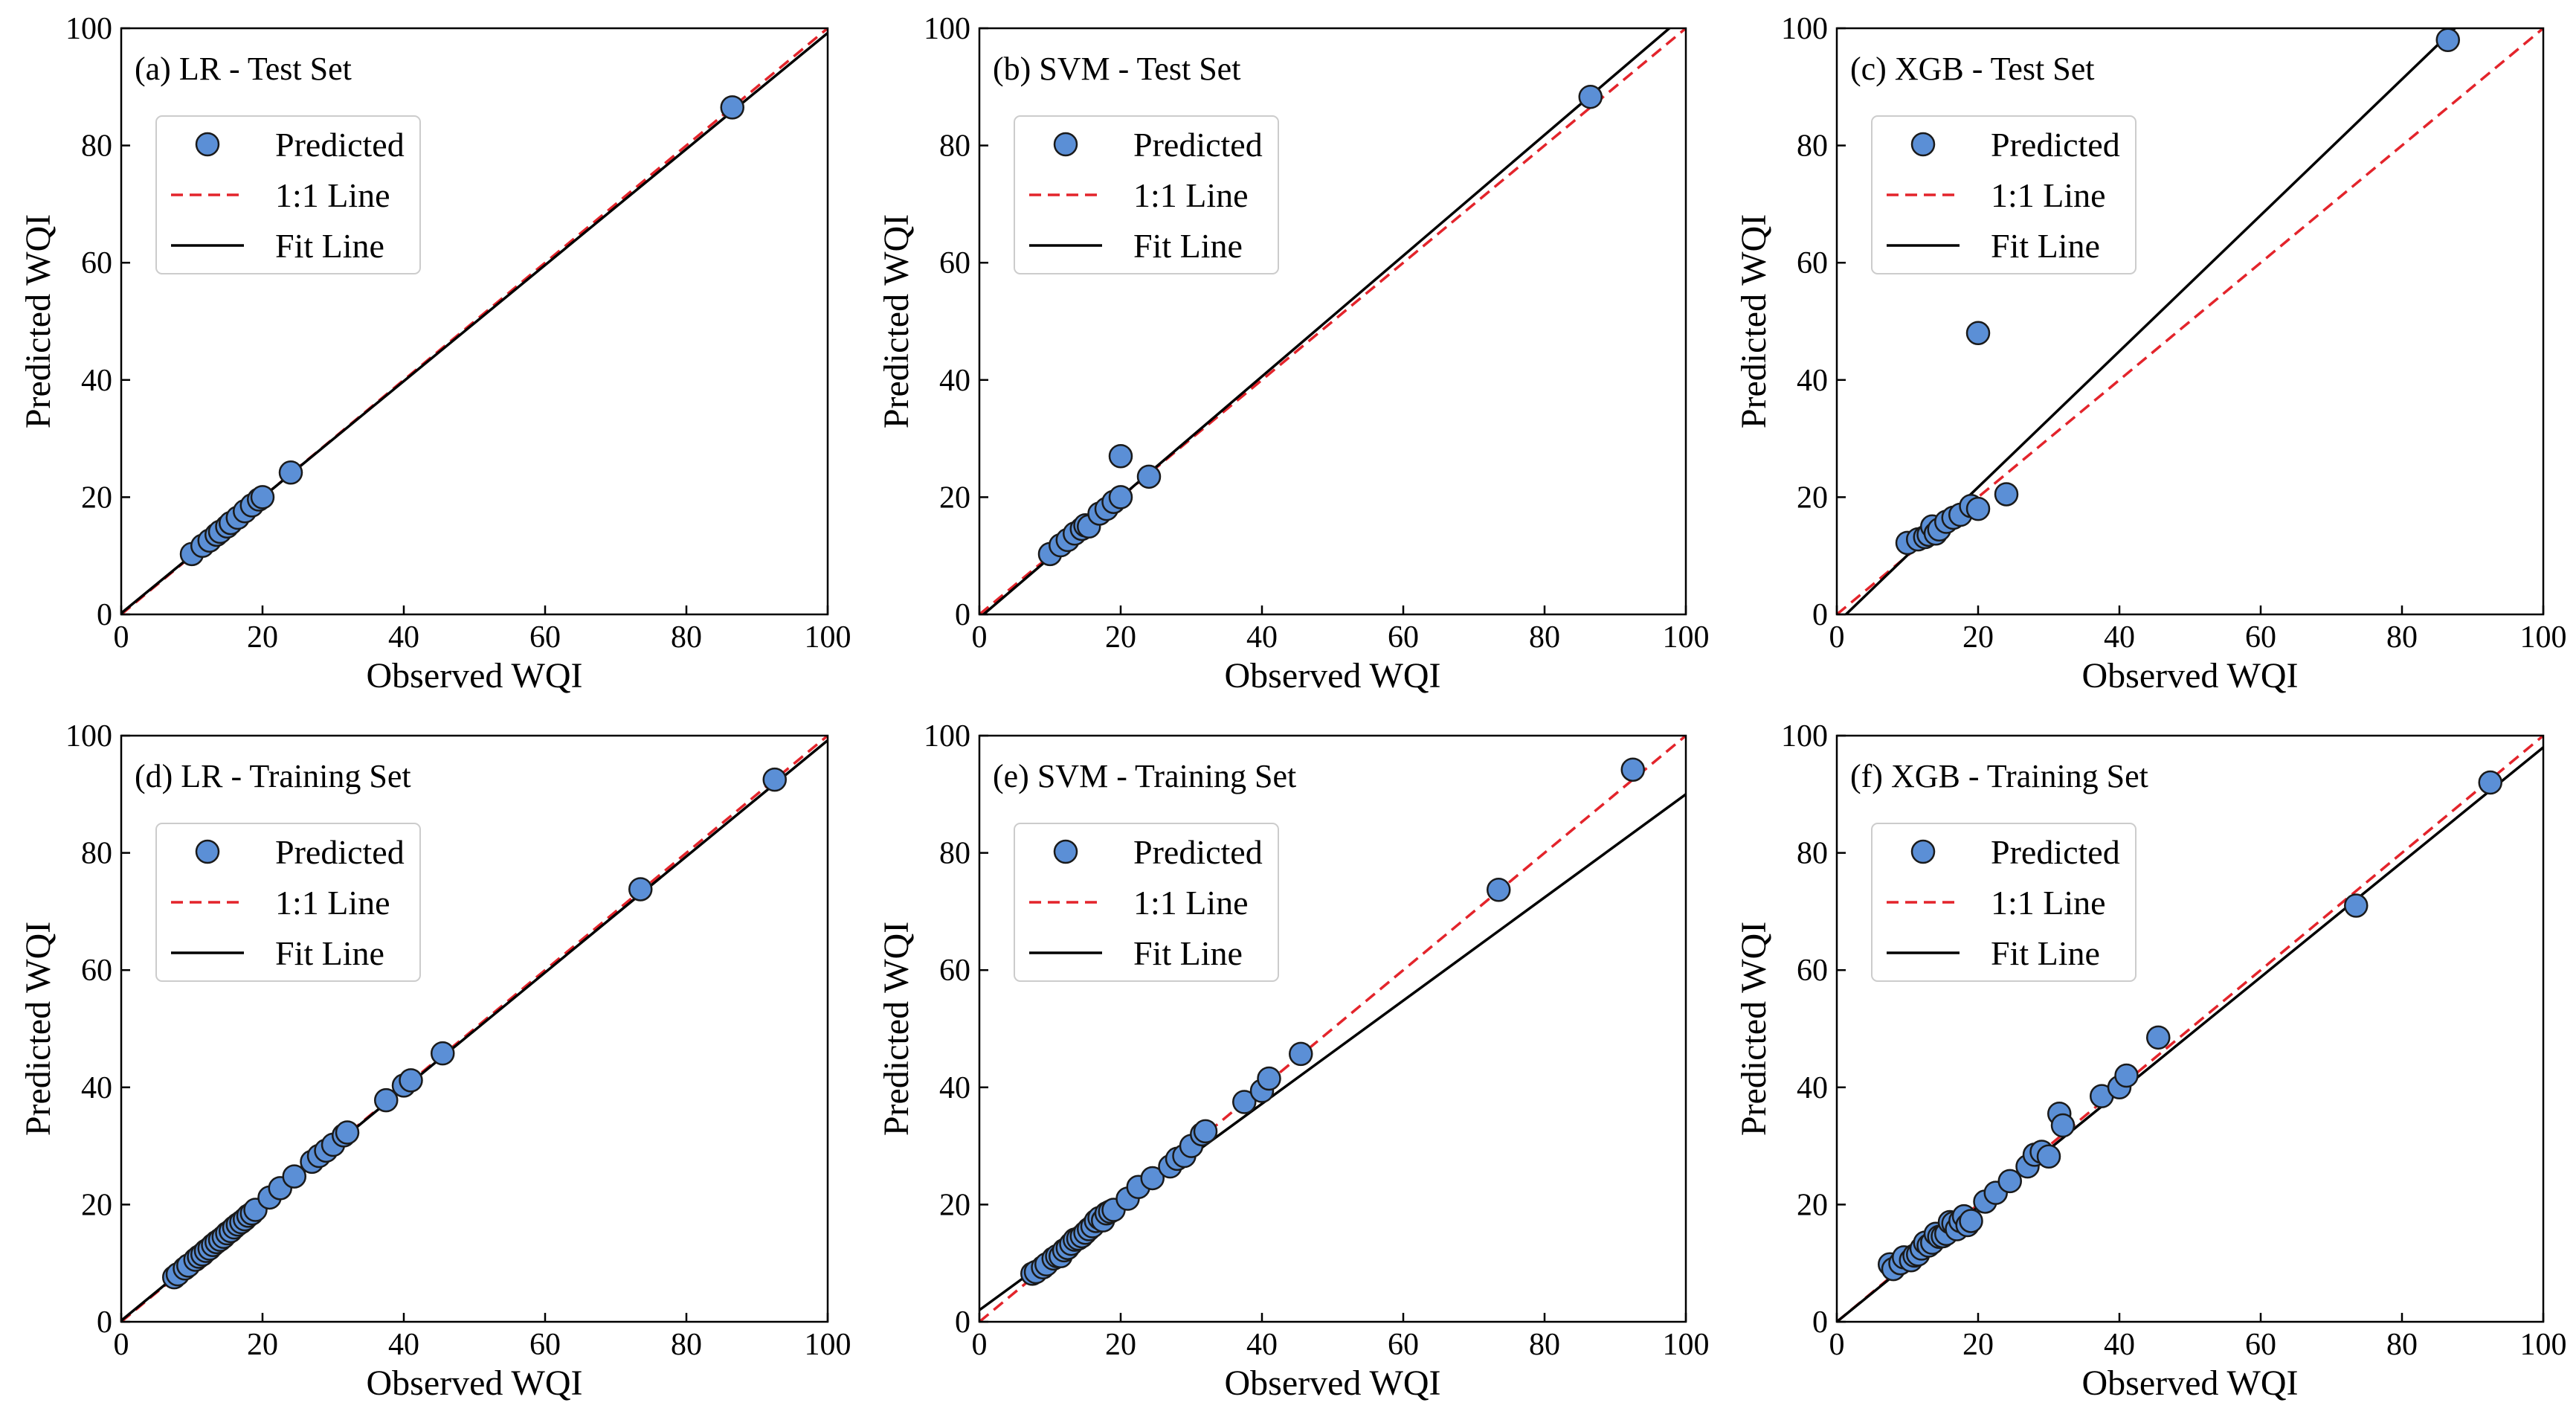 This screenshot has width=2576, height=1417. What do you see at coordinates (1999, 776) in the screenshot?
I see `panel-title: (f) XGB - Training Set` at bounding box center [1999, 776].